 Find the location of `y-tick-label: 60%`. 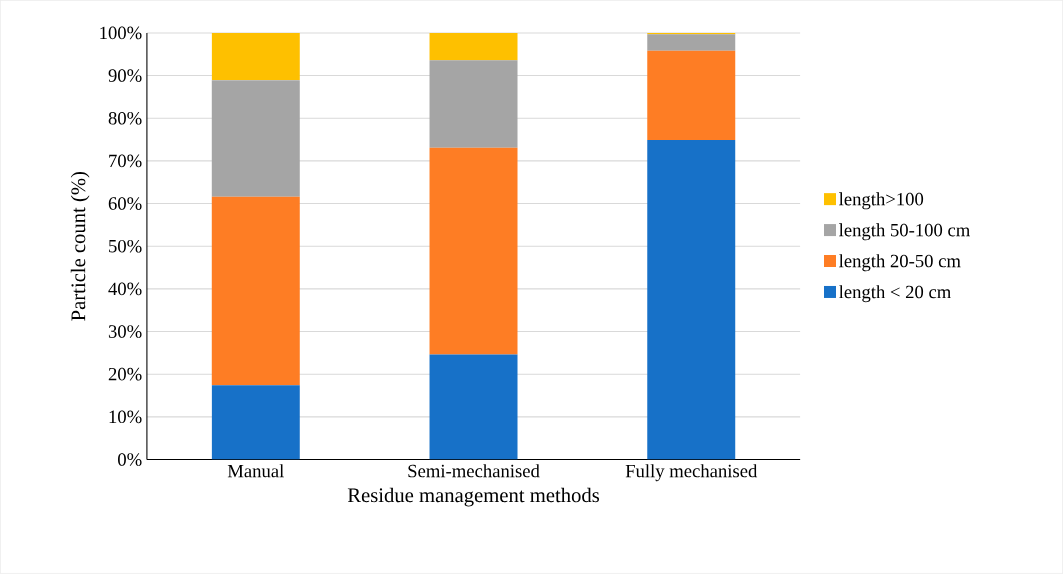

y-tick-label: 60% is located at coordinates (125, 204).